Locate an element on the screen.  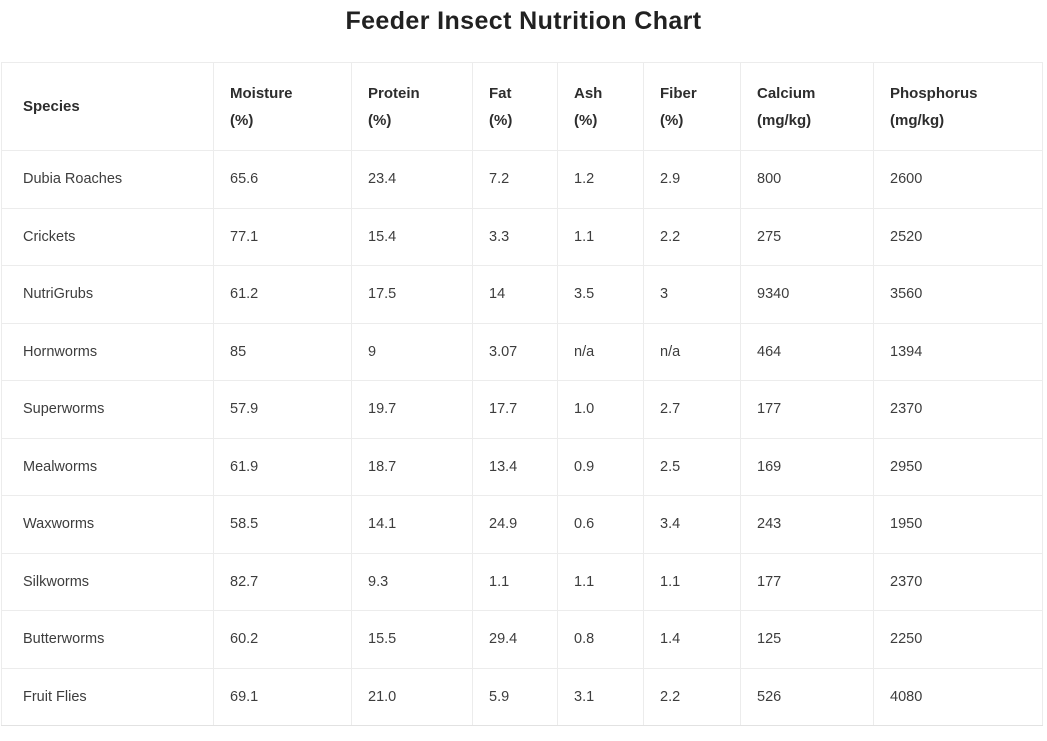
cell-fiber: 1.1 is located at coordinates (692, 581).